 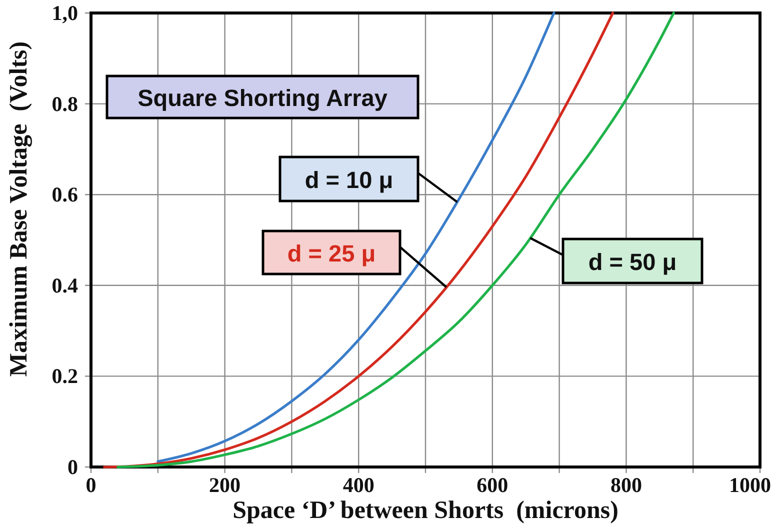 What do you see at coordinates (331, 253) in the screenshot?
I see `text: d = 25 μ` at bounding box center [331, 253].